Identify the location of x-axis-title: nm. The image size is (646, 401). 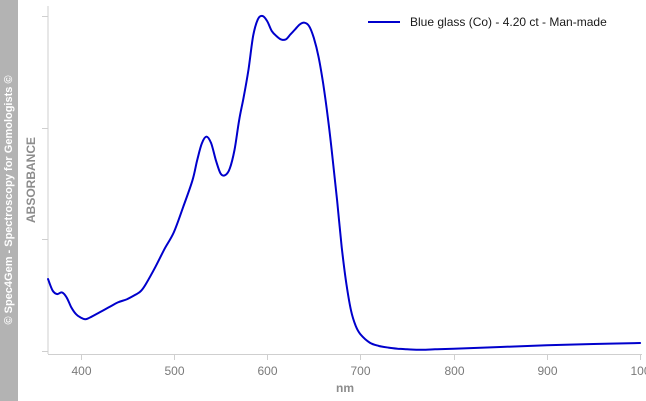
(345, 388).